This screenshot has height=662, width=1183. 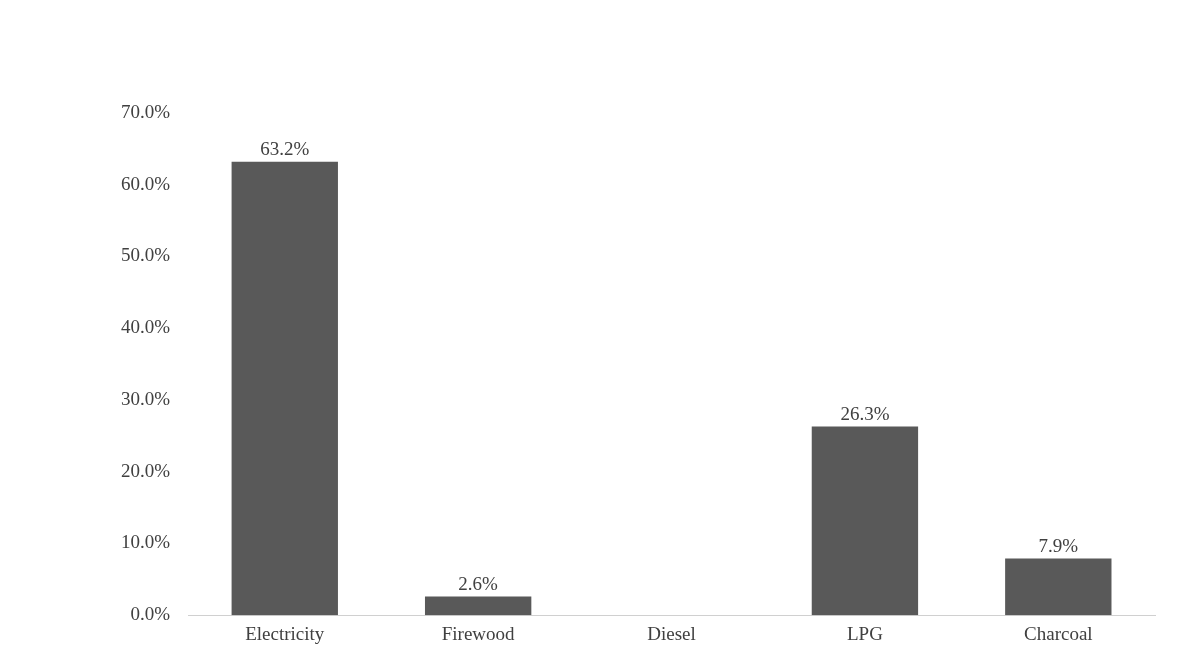 What do you see at coordinates (671, 633) in the screenshot?
I see `x-tick-label: Diesel` at bounding box center [671, 633].